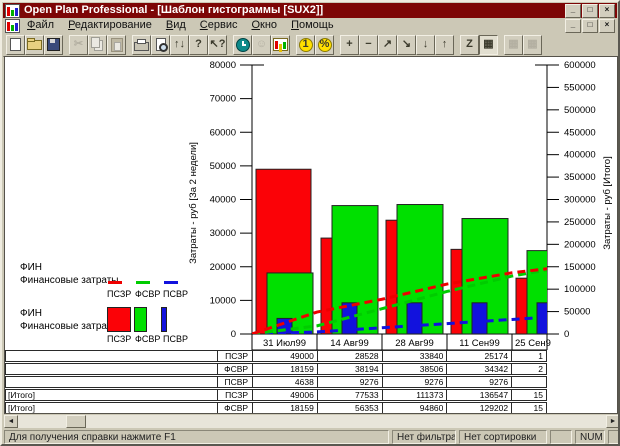 This screenshot has height=446, width=620. I want to click on table-cell-value: 49000, so click(285, 356).